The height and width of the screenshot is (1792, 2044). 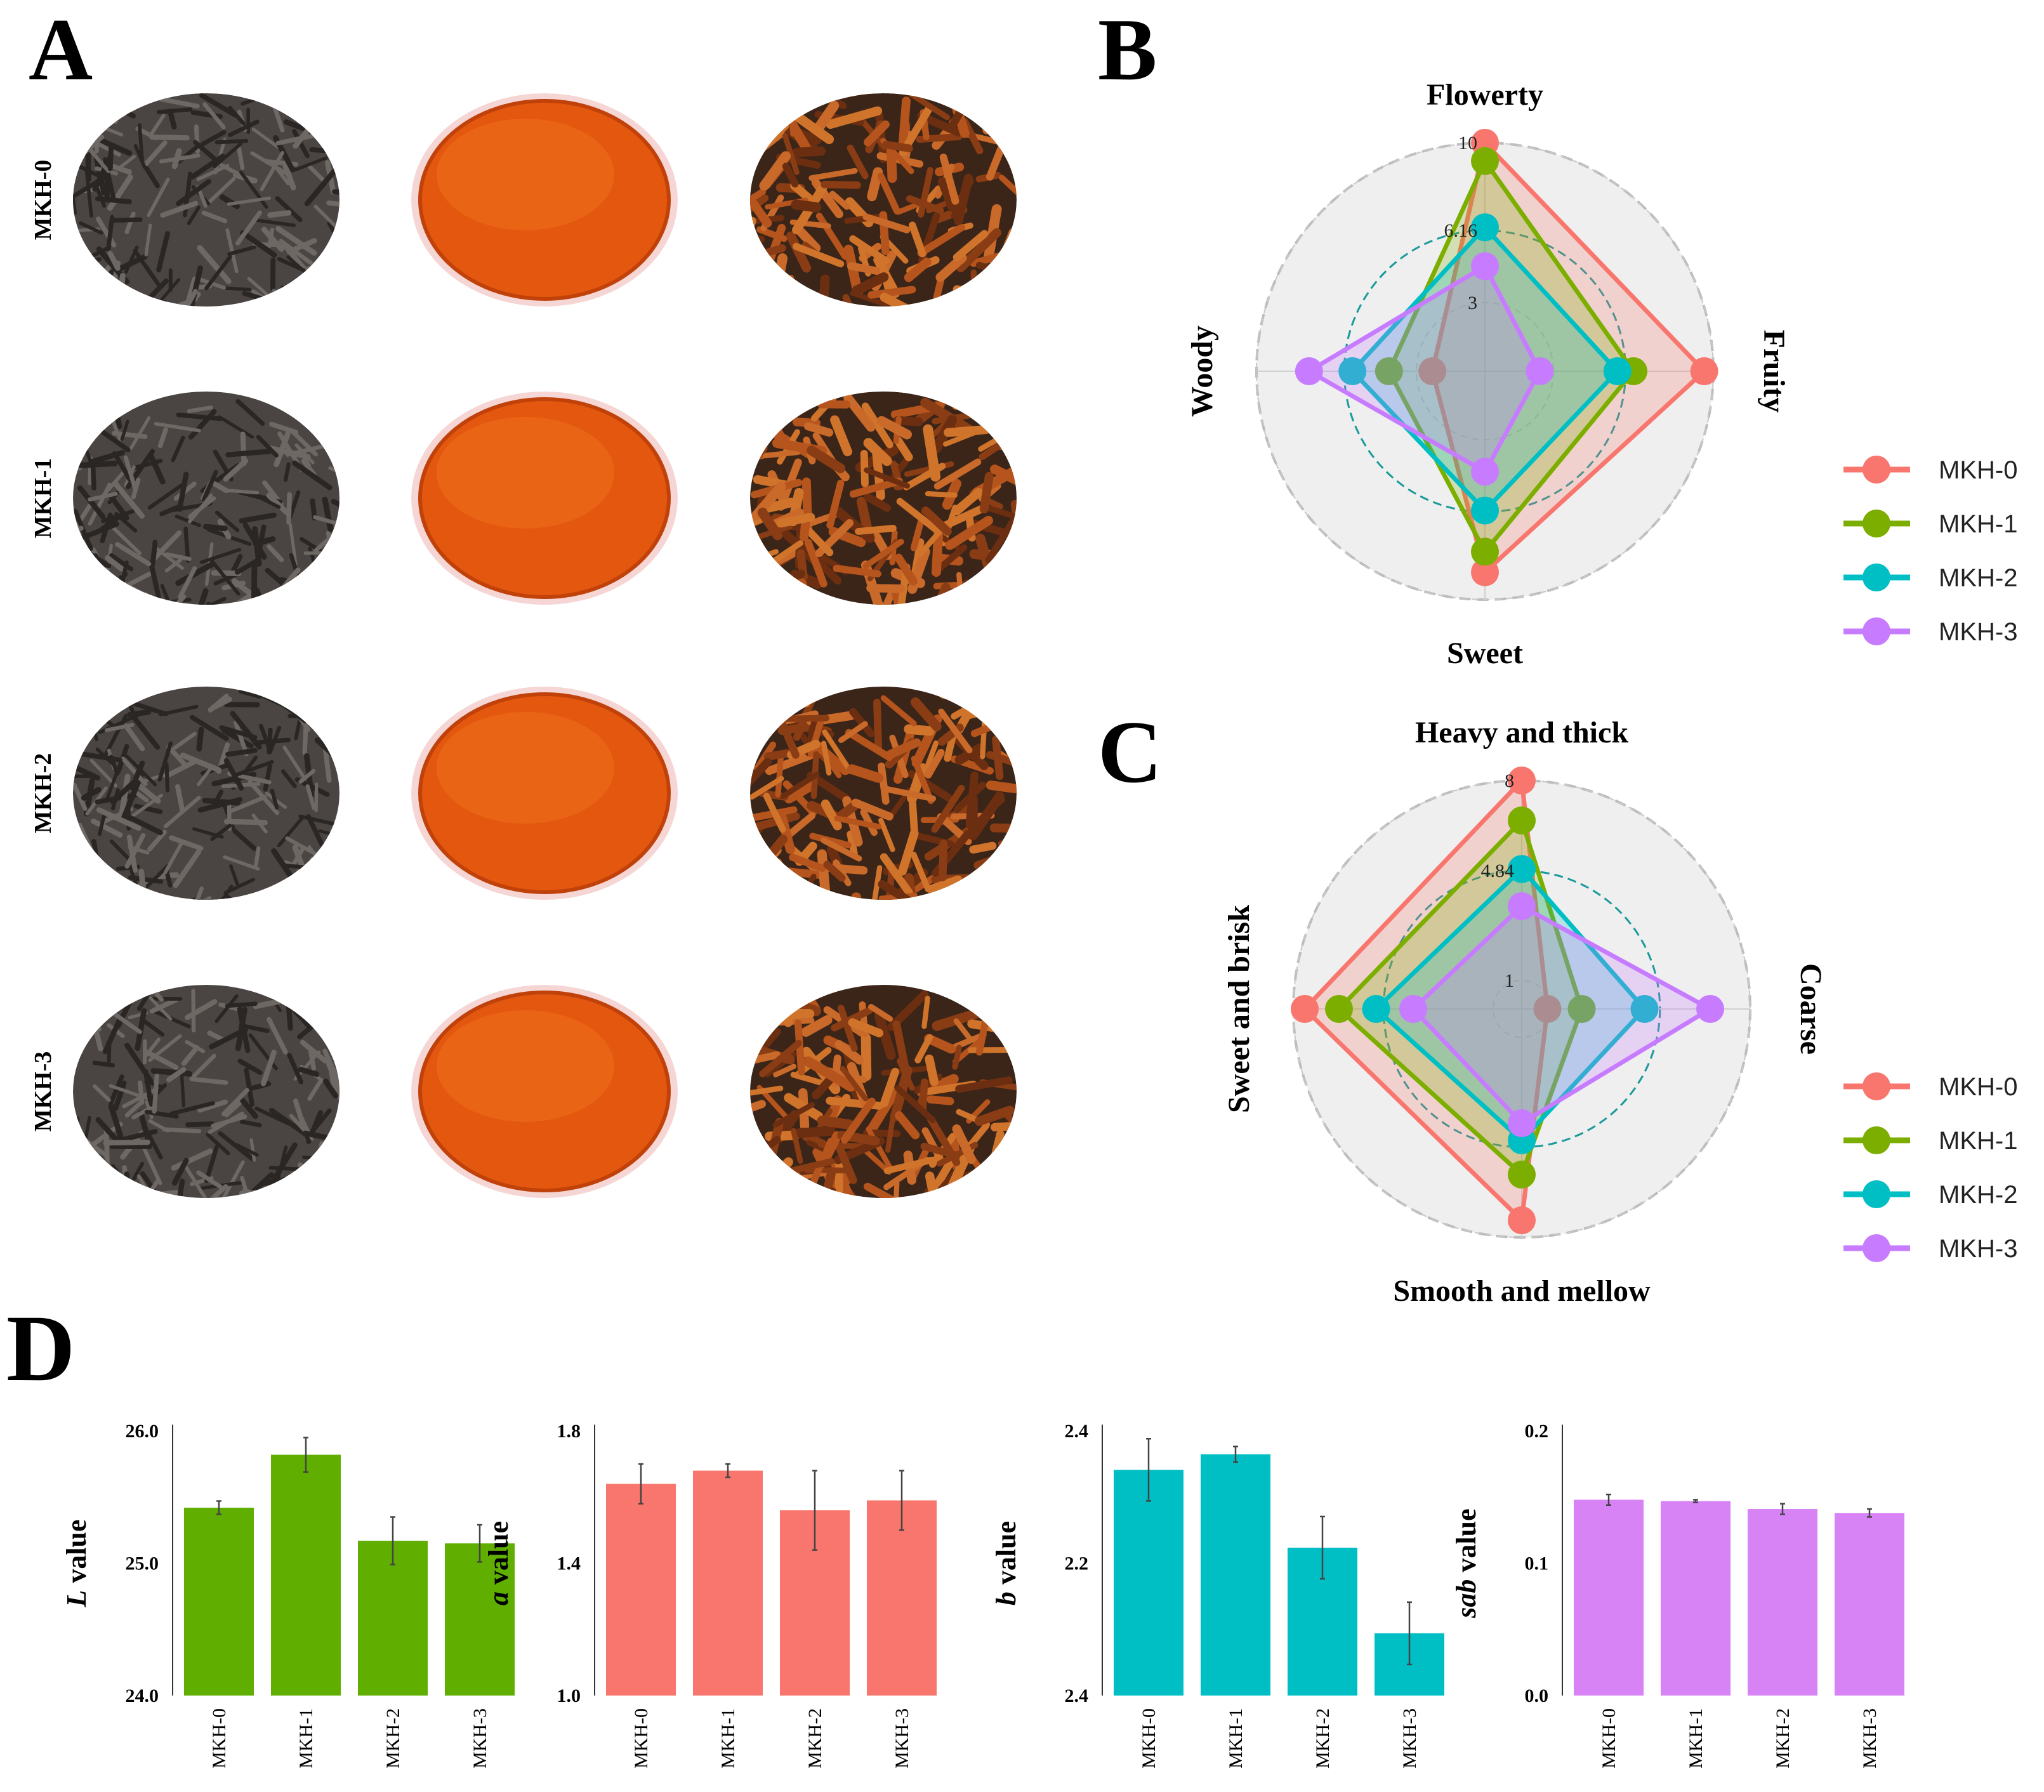 I want to click on y-tick-label: 24.0, so click(x=142, y=1695).